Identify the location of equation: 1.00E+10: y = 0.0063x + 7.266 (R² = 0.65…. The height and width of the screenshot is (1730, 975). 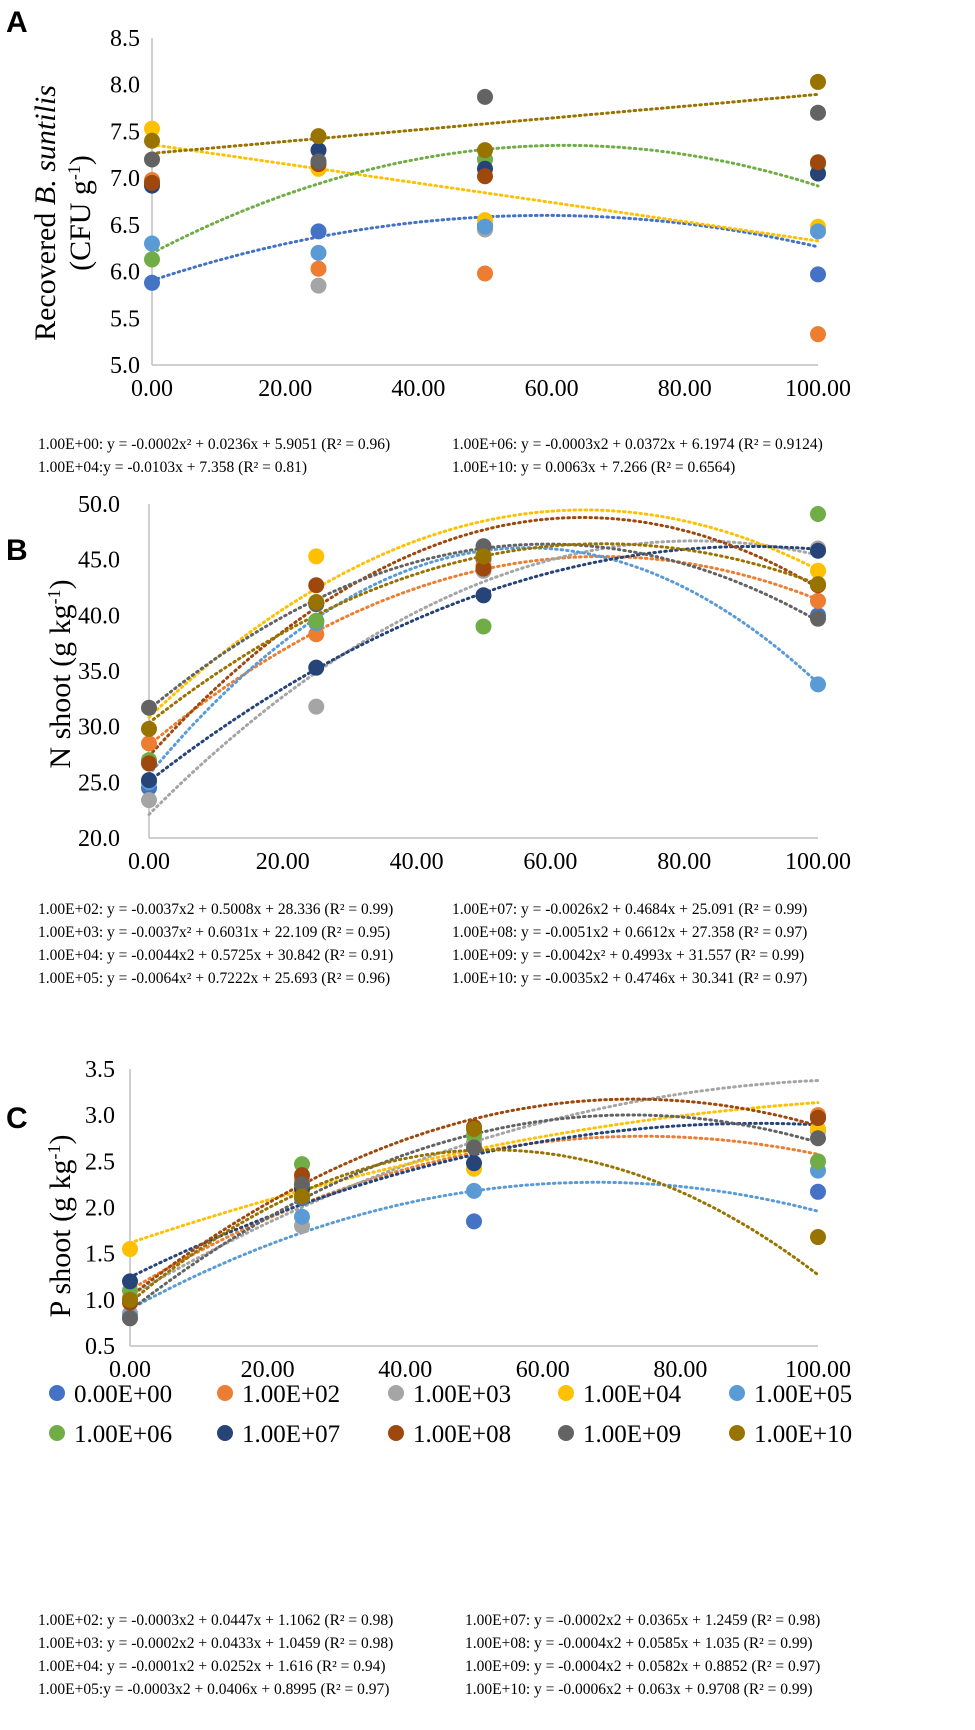
(593, 467).